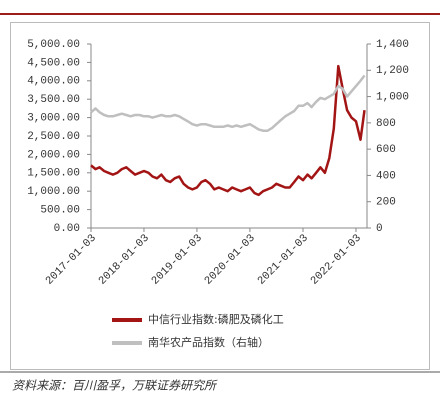 This screenshot has height=404, width=440. Describe the element at coordinates (115, 386) in the screenshot. I see `source: 资料来源：百川盈孚，万联证券研究所` at that location.